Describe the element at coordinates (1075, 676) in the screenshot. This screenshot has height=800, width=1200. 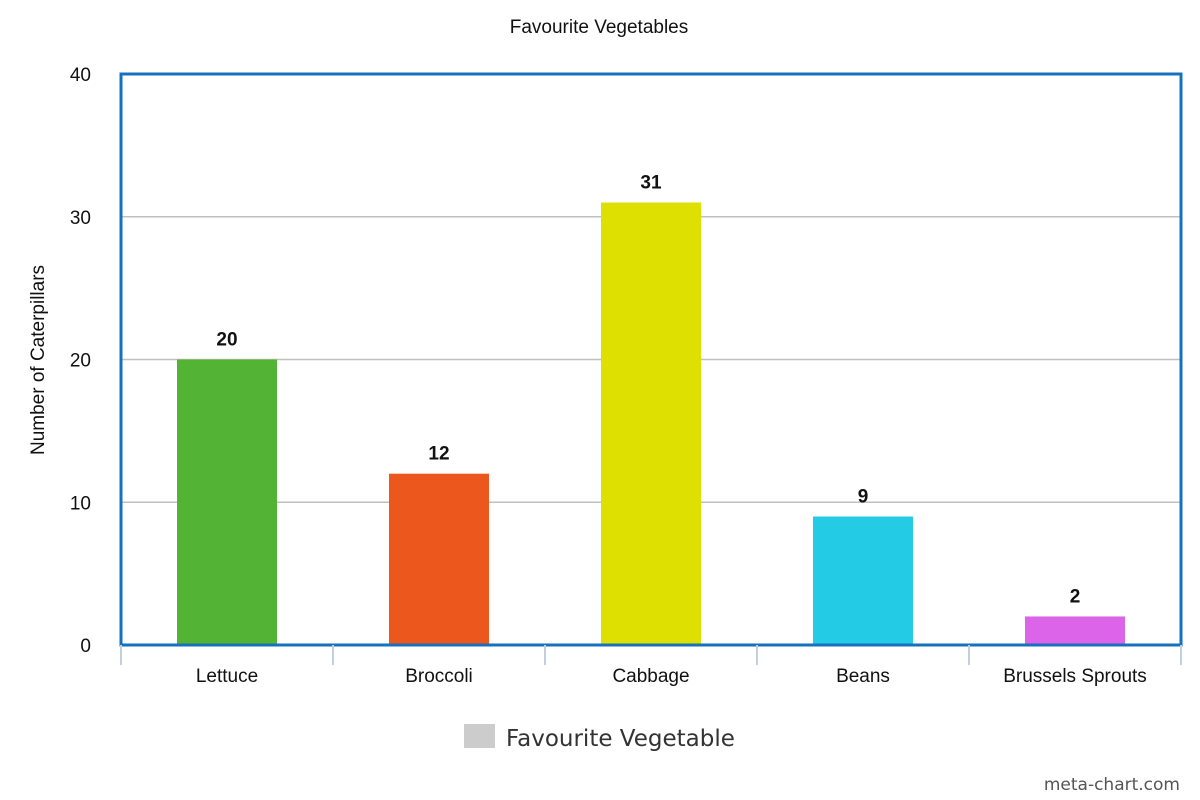
I see `x-tick-label: Brussels Sprouts` at that location.